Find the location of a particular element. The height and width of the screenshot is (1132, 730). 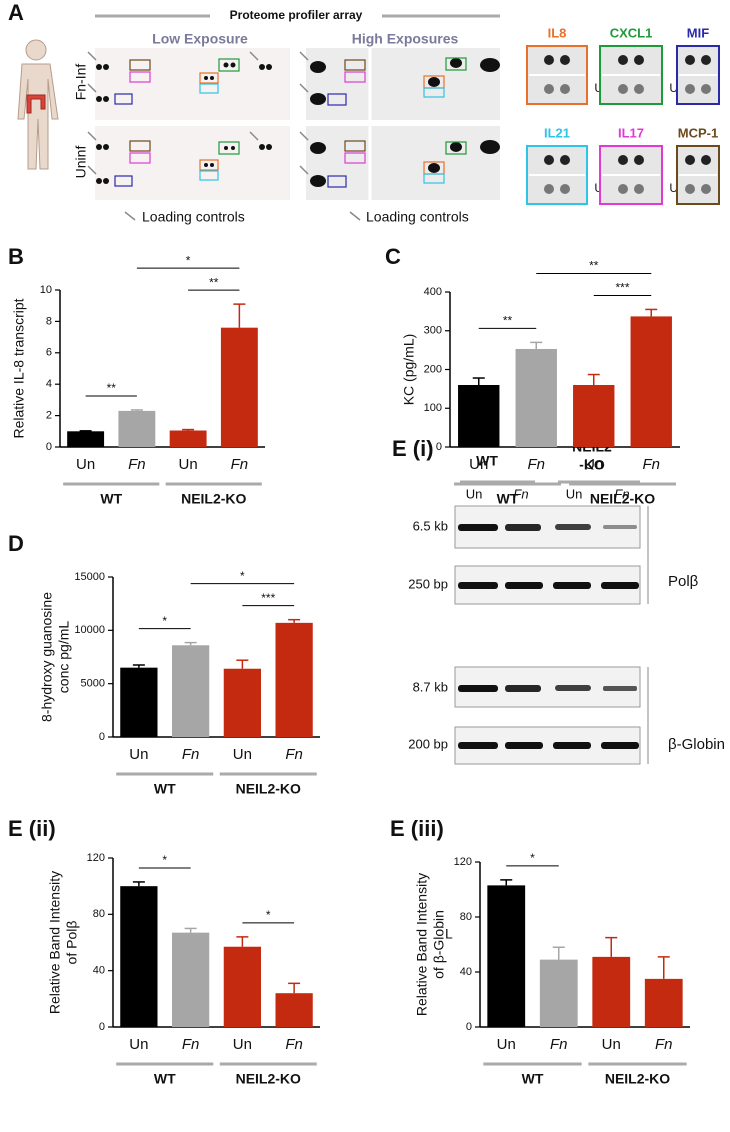

panel-label: E (iii) is located at coordinates (417, 828).